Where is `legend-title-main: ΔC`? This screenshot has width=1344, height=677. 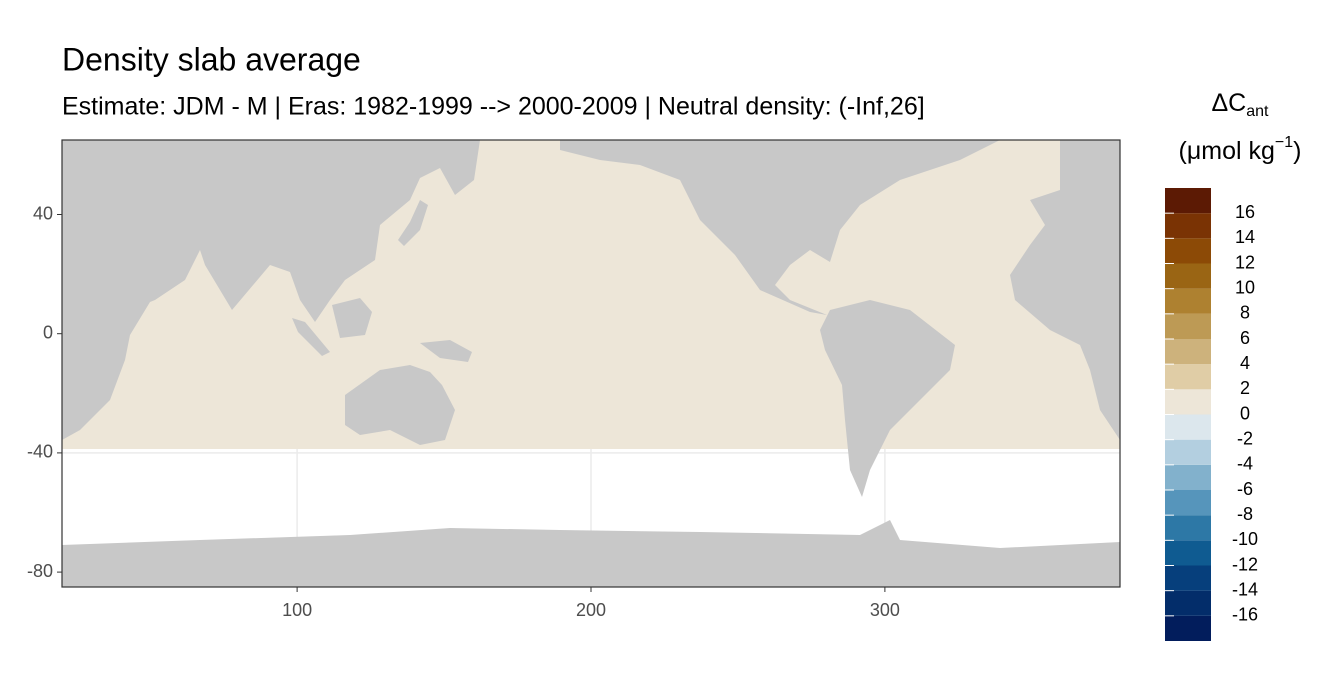
legend-title-main: ΔC is located at coordinates (1228, 103).